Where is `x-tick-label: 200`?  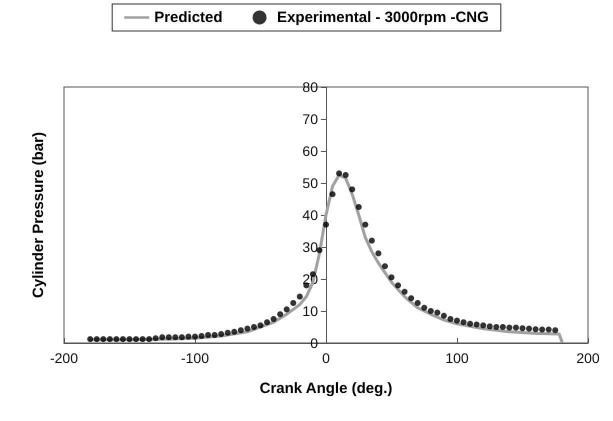
x-tick-label: 200 is located at coordinates (588, 358).